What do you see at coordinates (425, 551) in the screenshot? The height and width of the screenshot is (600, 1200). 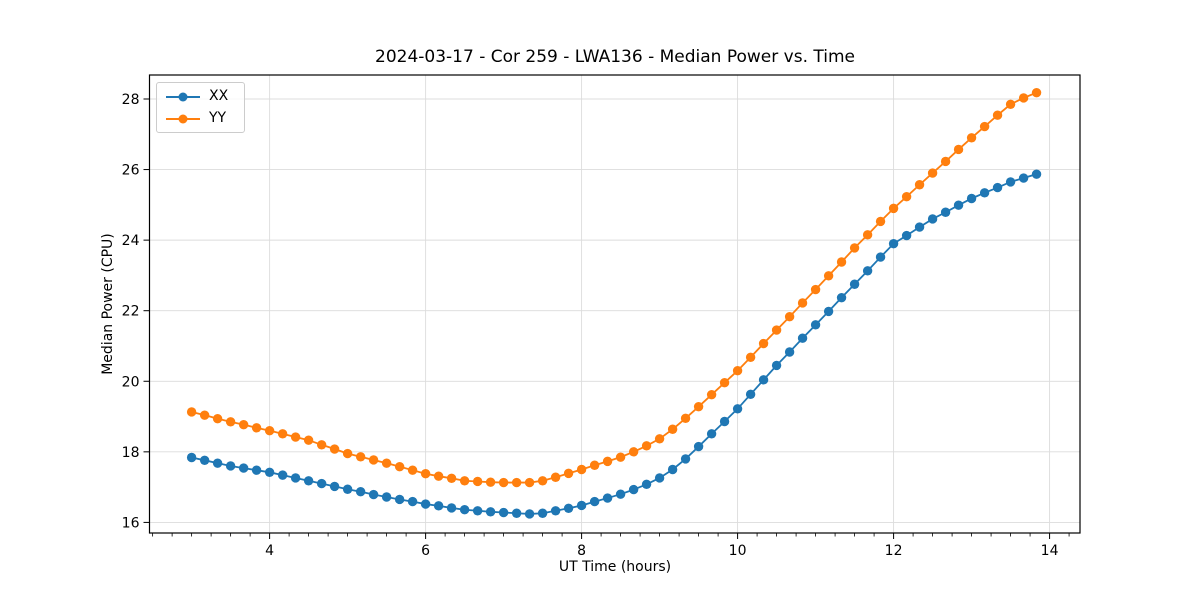 I see `x-tick-label: 6` at bounding box center [425, 551].